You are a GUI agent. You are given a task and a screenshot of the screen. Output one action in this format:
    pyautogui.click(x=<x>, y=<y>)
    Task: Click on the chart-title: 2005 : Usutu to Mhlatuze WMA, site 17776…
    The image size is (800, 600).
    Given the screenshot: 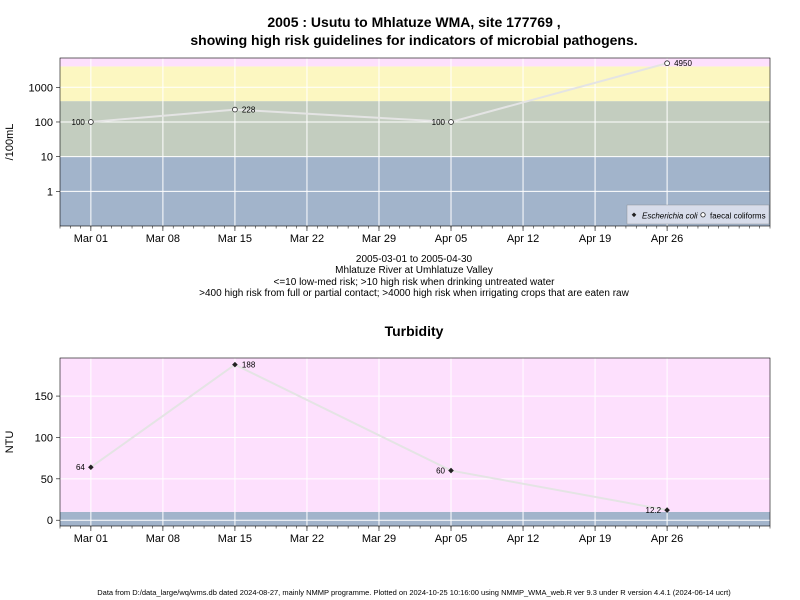 What is the action you would take?
    pyautogui.click(x=413, y=22)
    